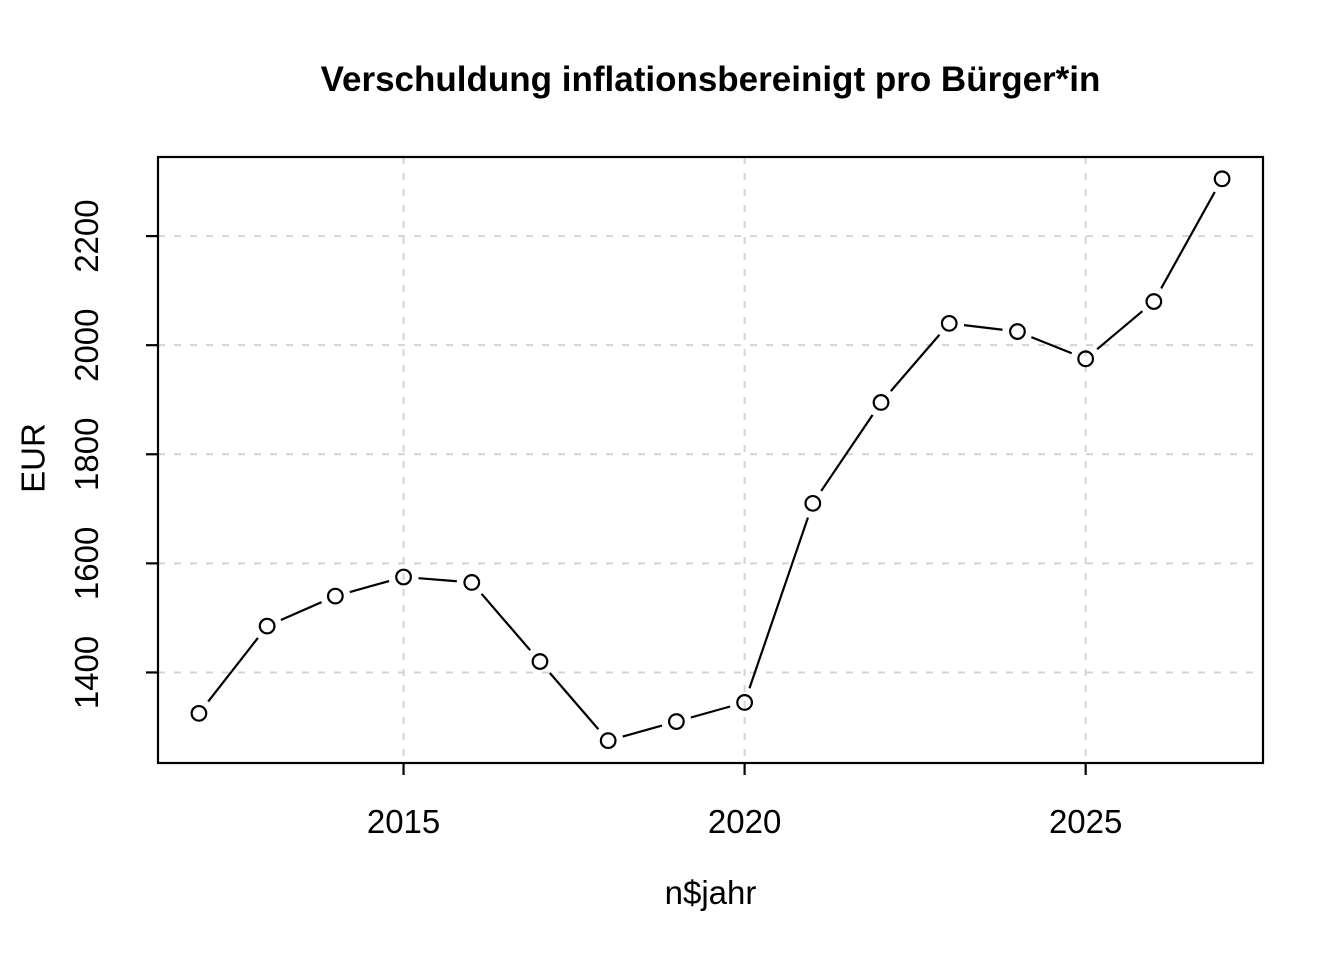 The image size is (1344, 960). What do you see at coordinates (744, 821) in the screenshot?
I see `x-tick-label: 2020` at bounding box center [744, 821].